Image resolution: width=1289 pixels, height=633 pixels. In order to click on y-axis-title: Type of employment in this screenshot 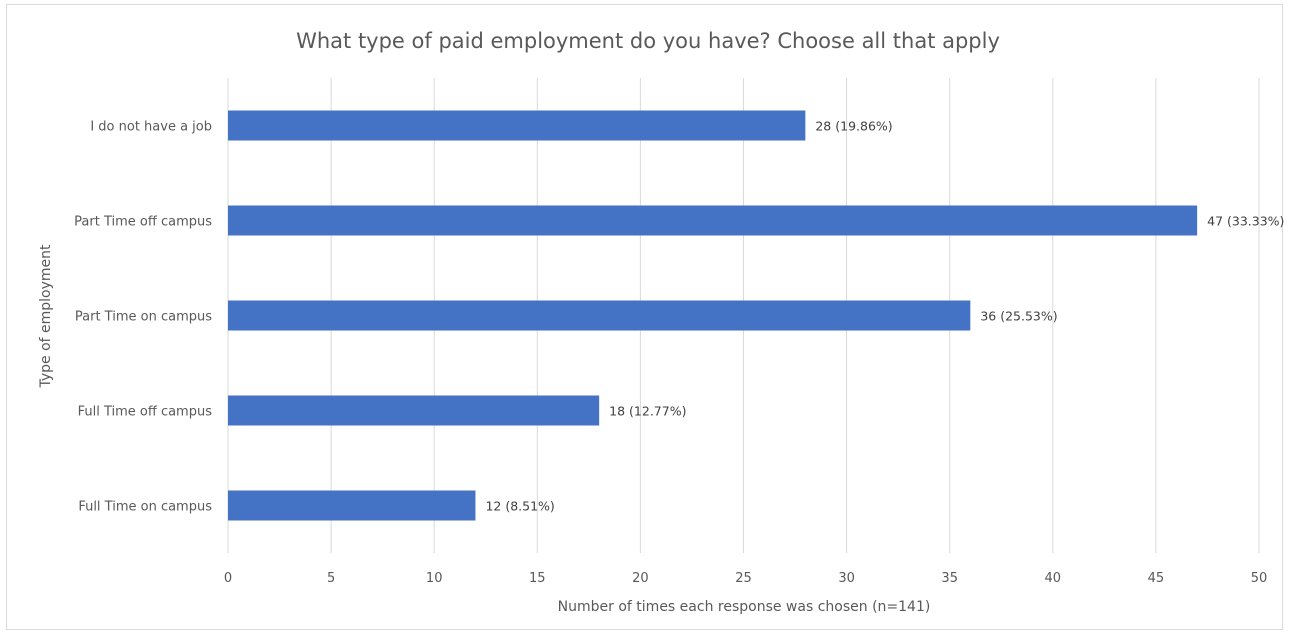, I will do `click(46, 316)`.